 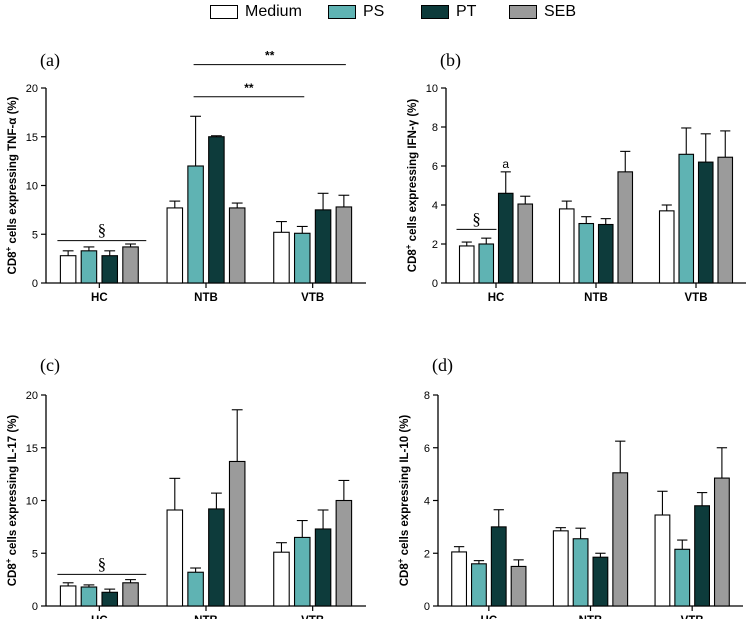 I want to click on panel-label: (c), so click(x=50, y=365).